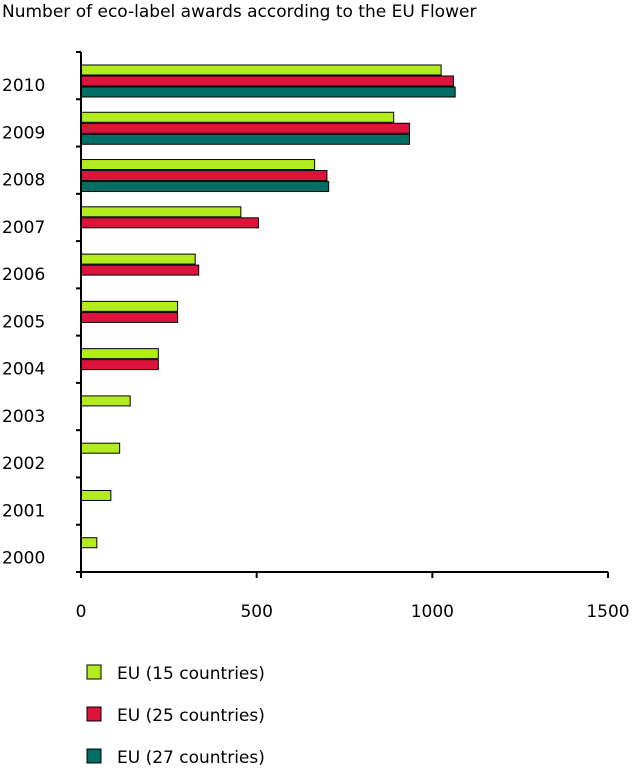  What do you see at coordinates (23, 133) in the screenshot?
I see `y-tick-label-2009: 2009` at bounding box center [23, 133].